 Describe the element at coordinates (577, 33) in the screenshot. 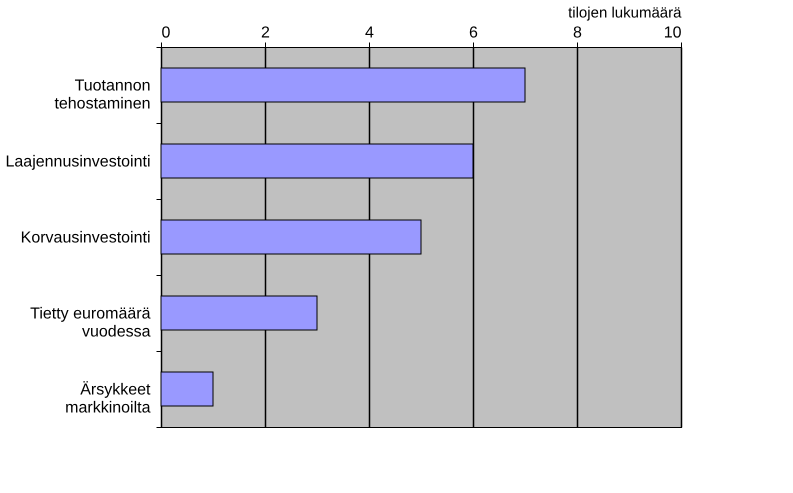

I see `x-tick-label: 8` at that location.